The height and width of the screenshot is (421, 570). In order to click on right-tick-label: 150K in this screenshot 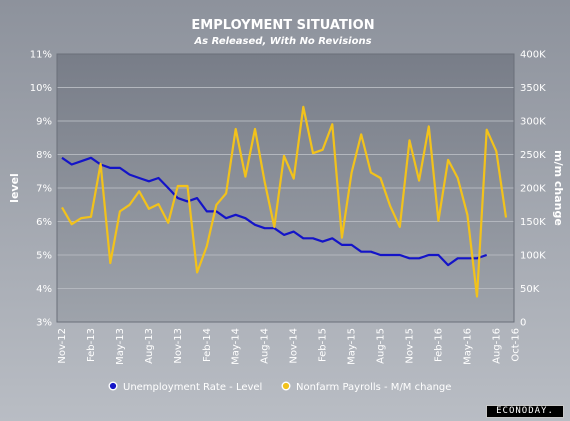, I will do `click(533, 222)`.